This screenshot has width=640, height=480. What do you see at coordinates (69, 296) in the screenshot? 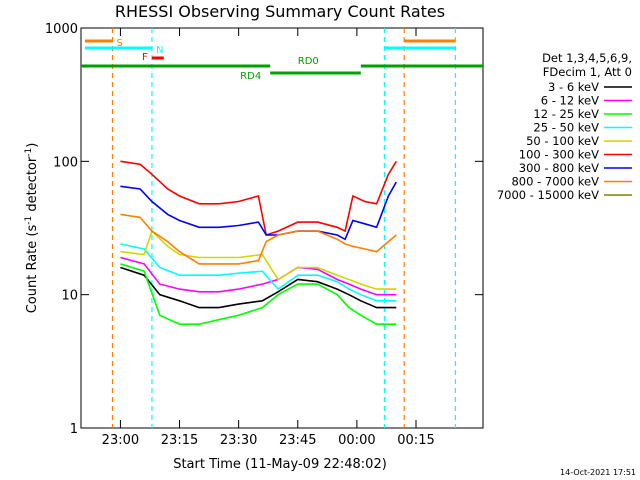
I see `y-tick-label-1: 10` at bounding box center [69, 296].